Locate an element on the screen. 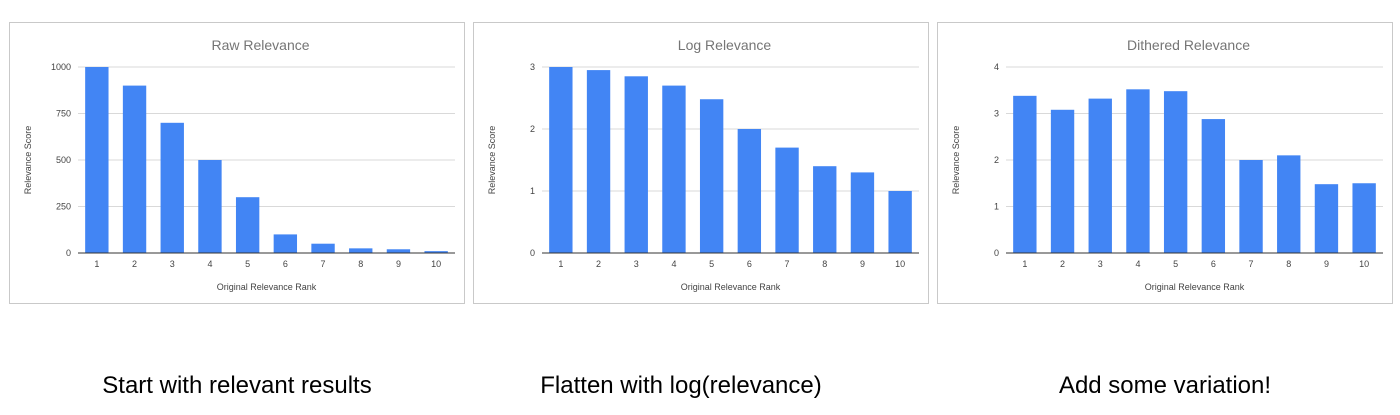 The height and width of the screenshot is (415, 1400). caption-raw: Start with relevant results is located at coordinates (237, 385).